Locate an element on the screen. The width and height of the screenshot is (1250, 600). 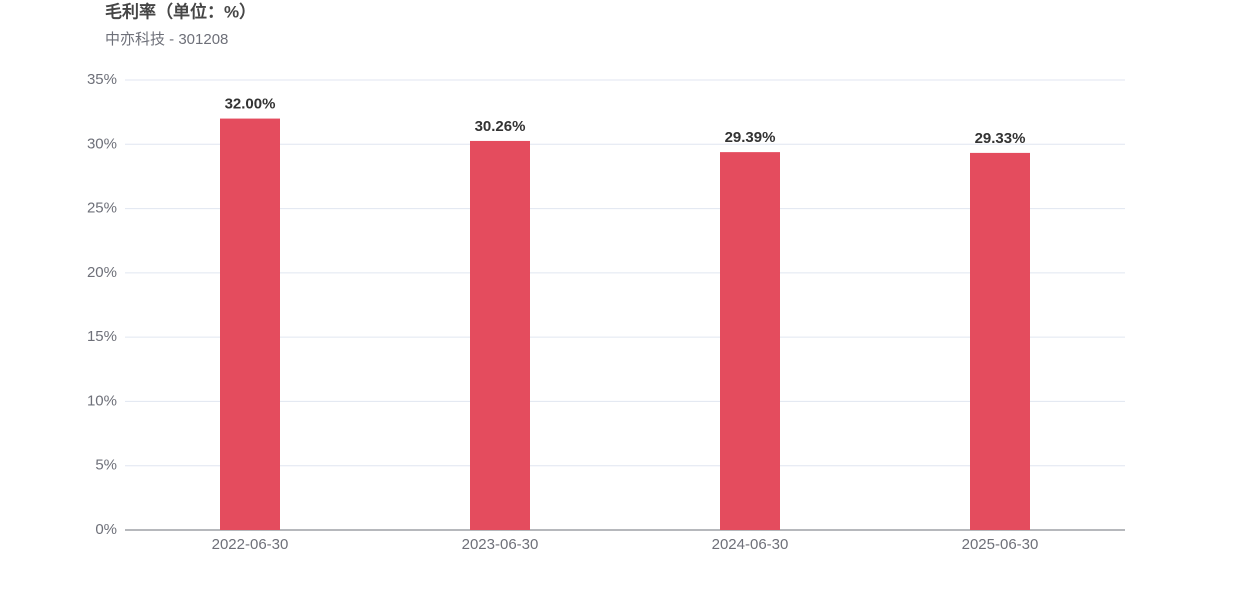
y-tick-label: 10% is located at coordinates (102, 400).